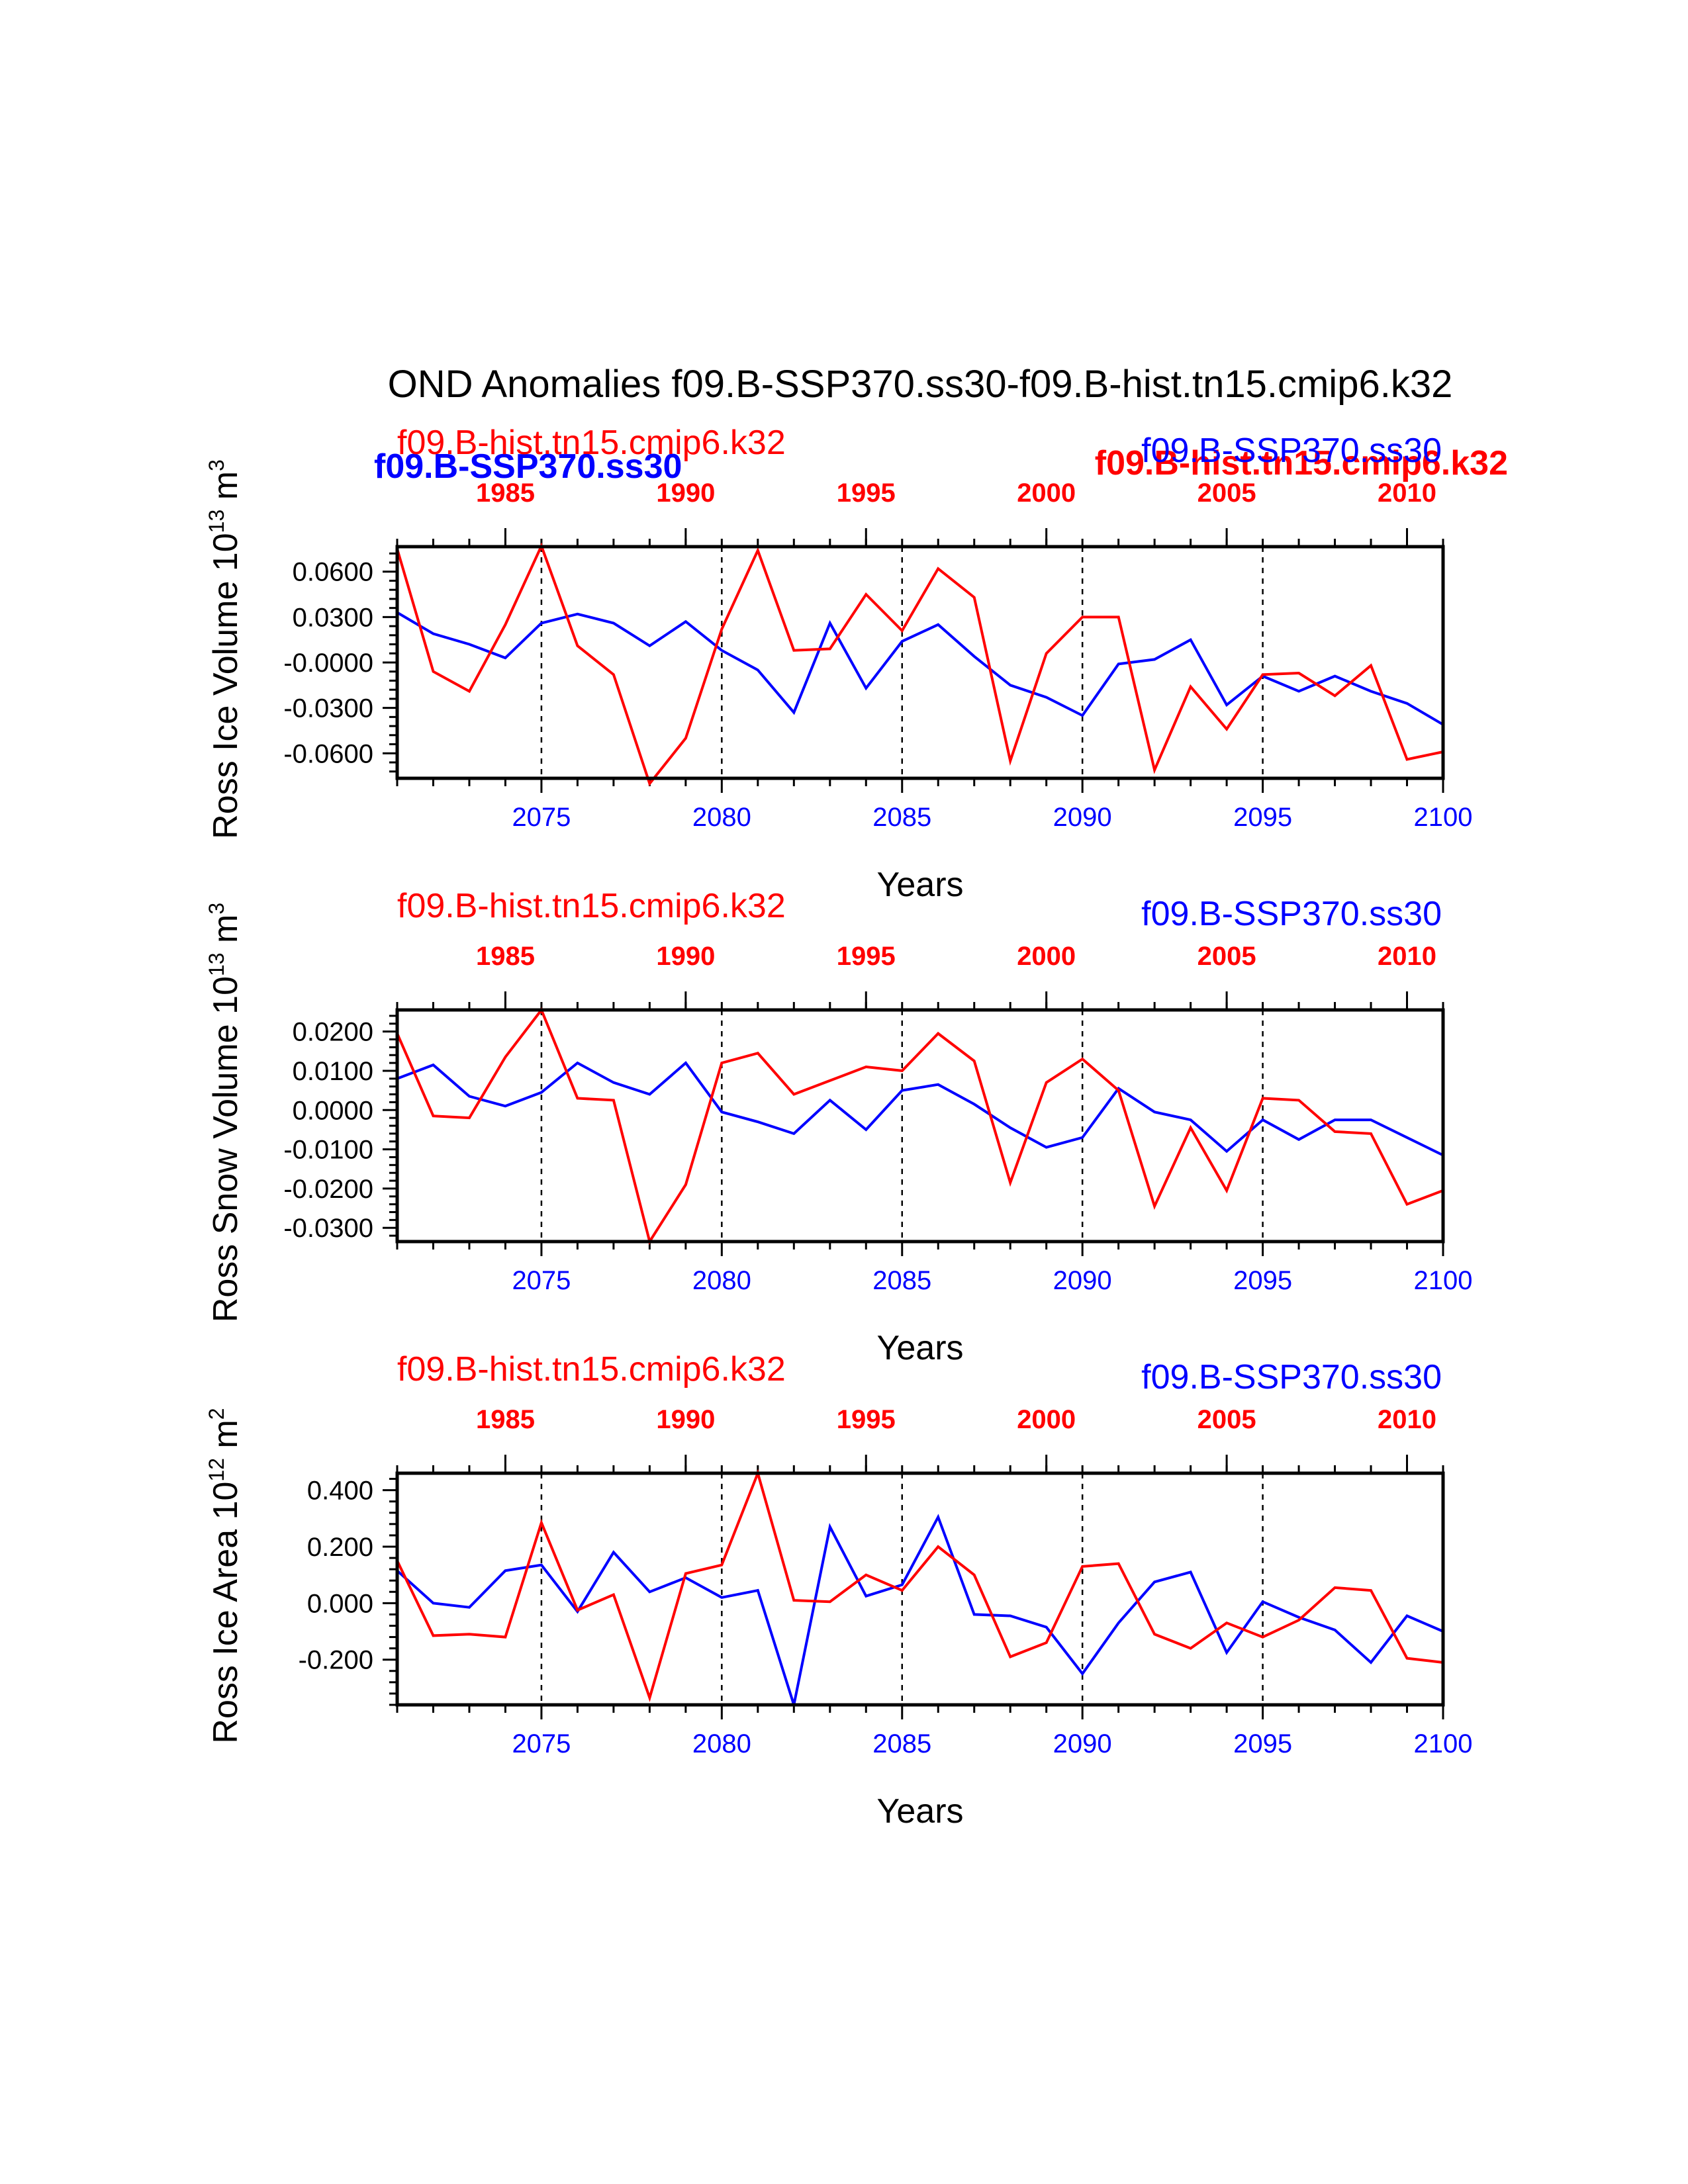 The height and width of the screenshot is (2184, 1688). I want to click on y-axis-title: Ross Ice Area 1012 m2, so click(225, 1575).